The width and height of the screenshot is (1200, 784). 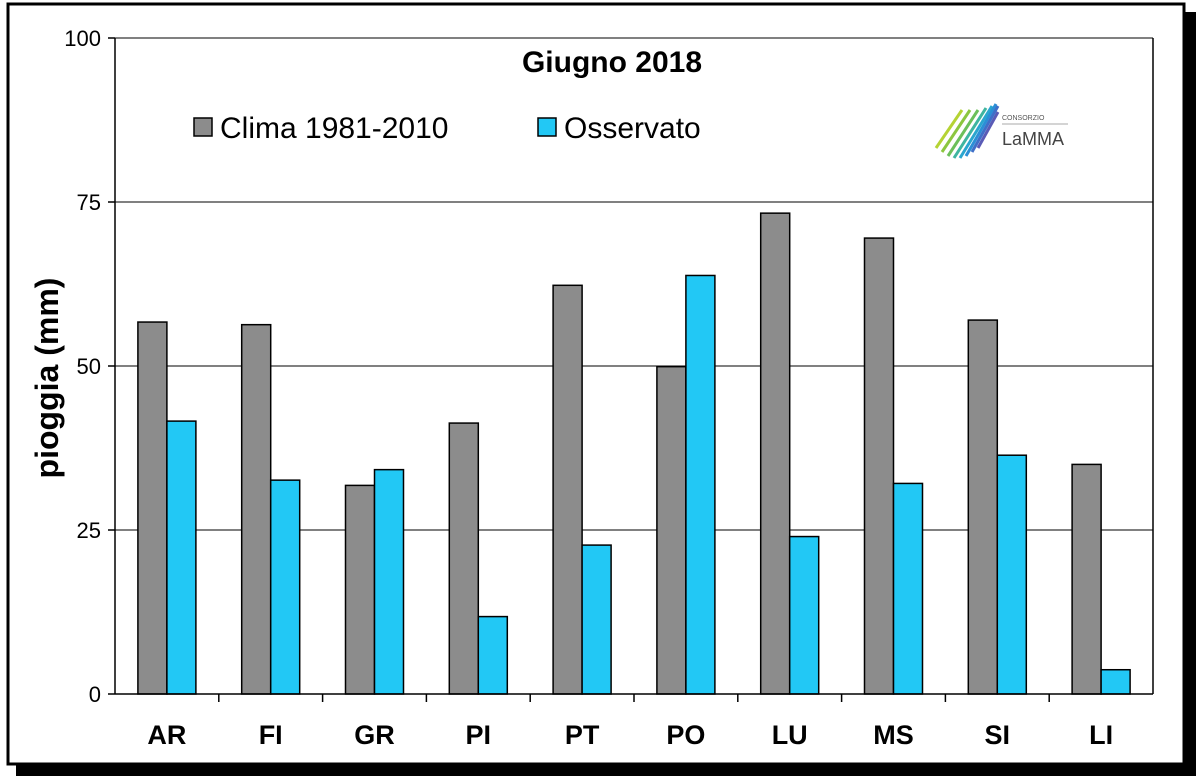 What do you see at coordinates (493, 655) in the screenshot?
I see `bar-osservato-pi` at bounding box center [493, 655].